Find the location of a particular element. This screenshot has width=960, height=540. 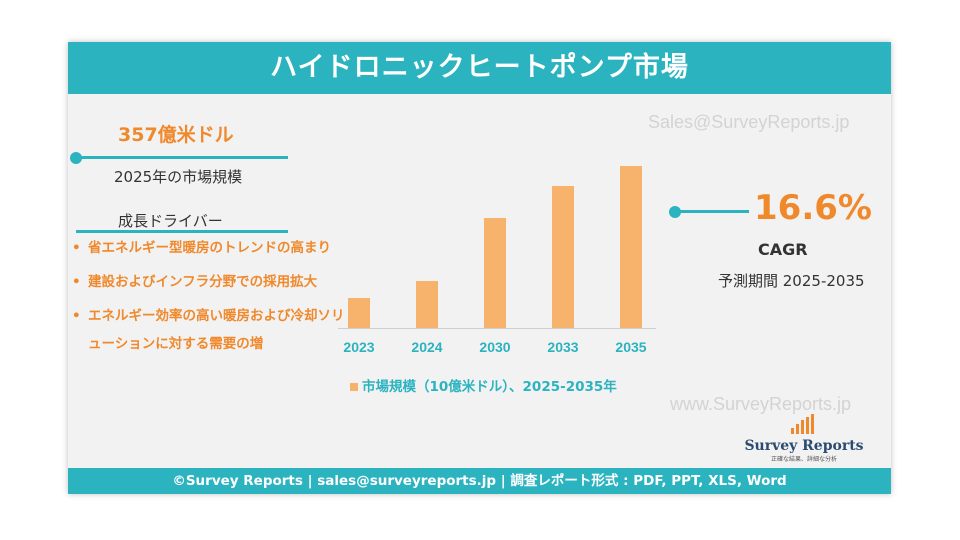

x-tick-label: 2030 is located at coordinates (494, 347).